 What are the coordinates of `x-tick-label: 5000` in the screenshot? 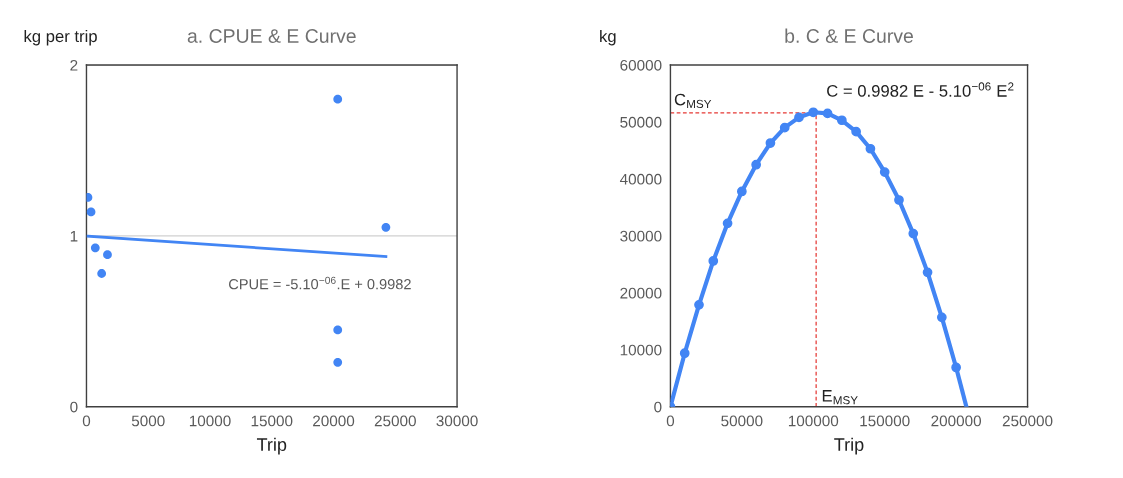 It's located at (148, 421).